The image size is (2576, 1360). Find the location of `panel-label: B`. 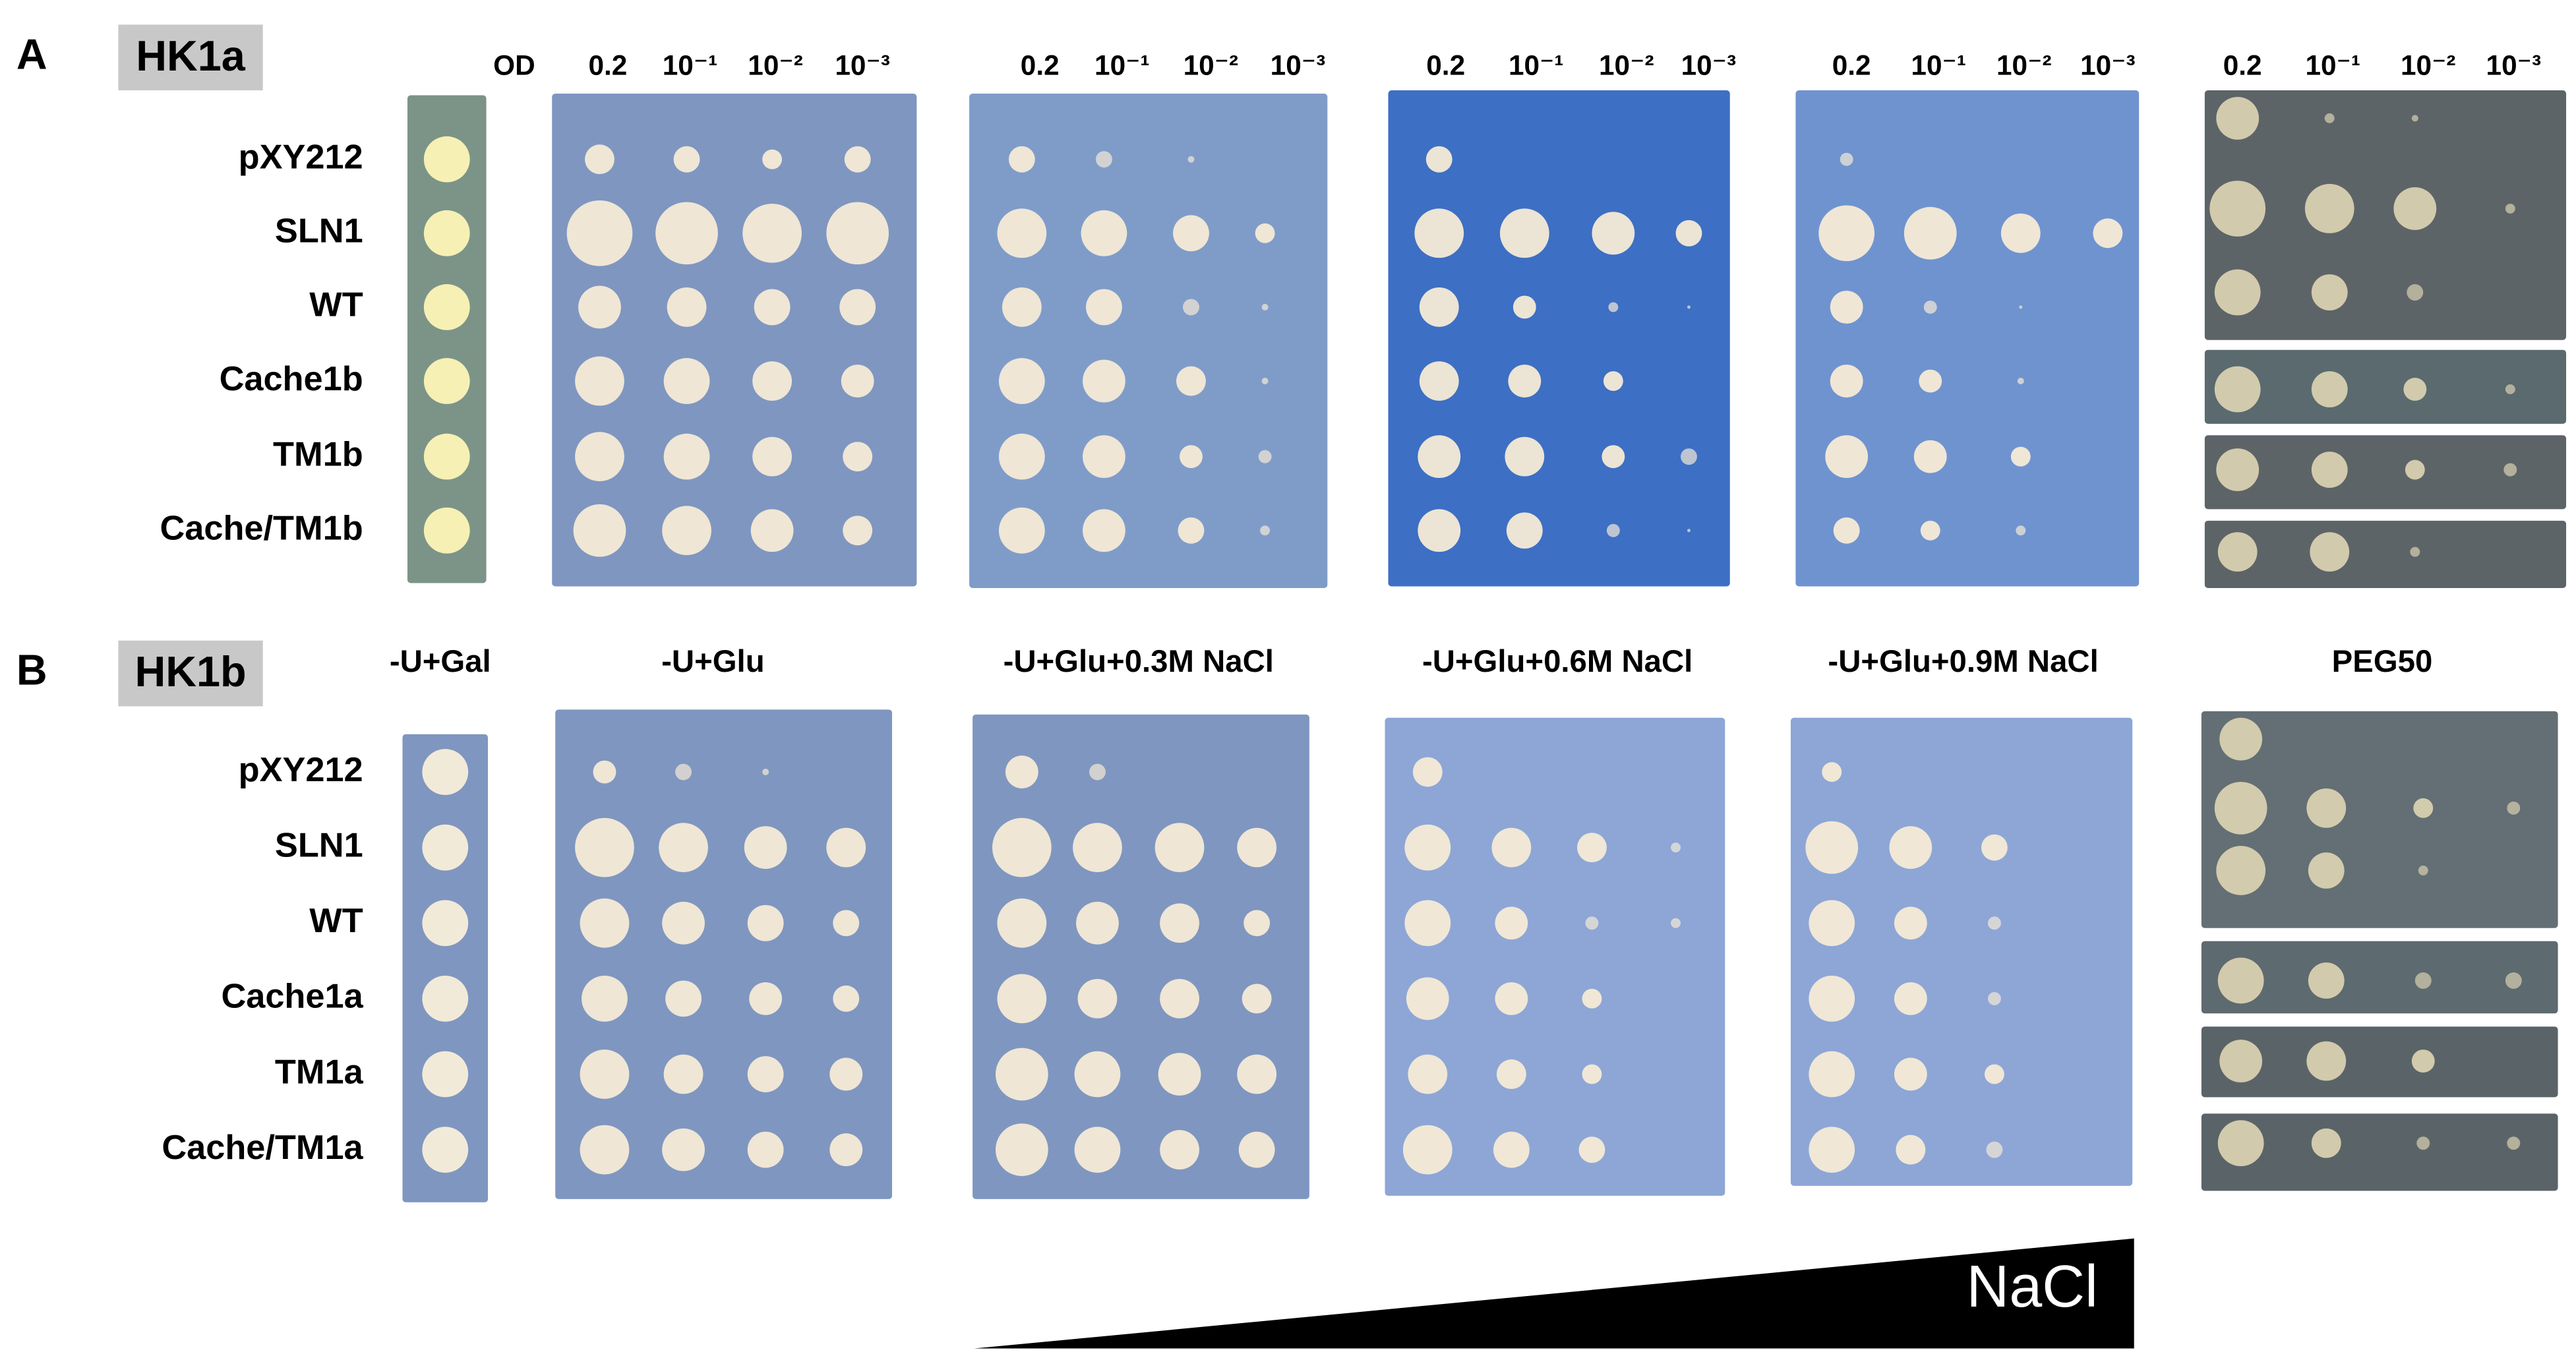

panel-label: B is located at coordinates (31, 670).